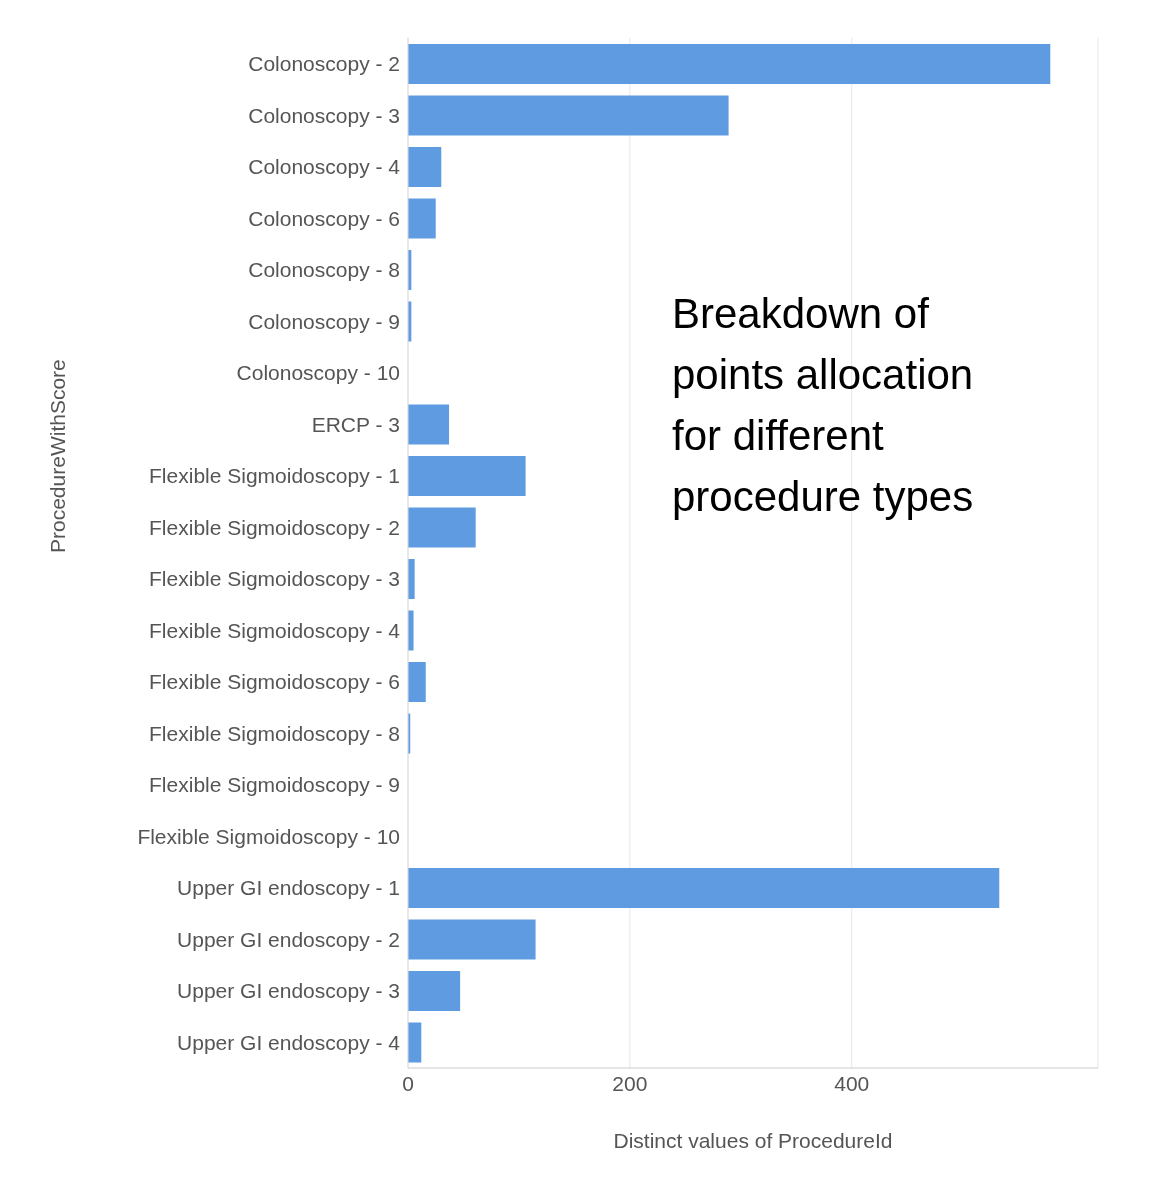  What do you see at coordinates (324, 218) in the screenshot?
I see `y-tick-label: Colonoscopy - 6` at bounding box center [324, 218].